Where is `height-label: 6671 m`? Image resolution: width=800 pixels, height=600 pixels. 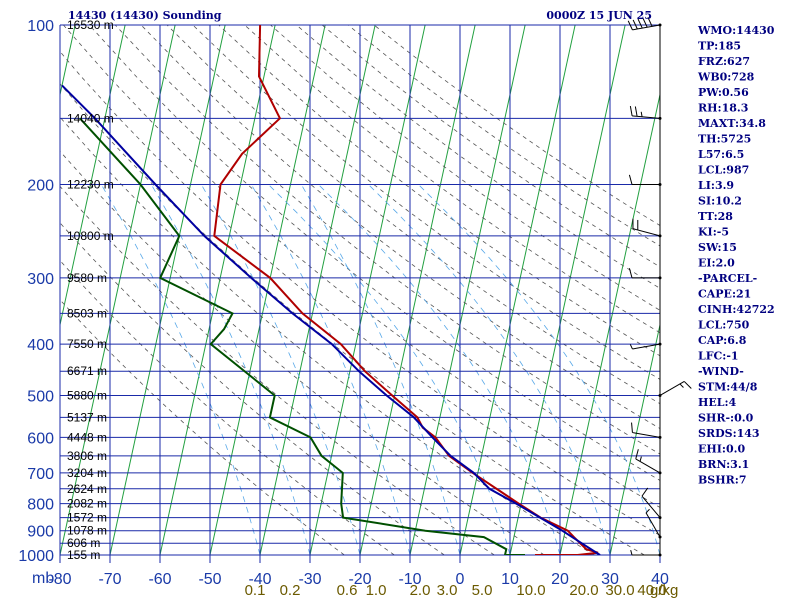
height-label: 6671 m is located at coordinates (87, 371).